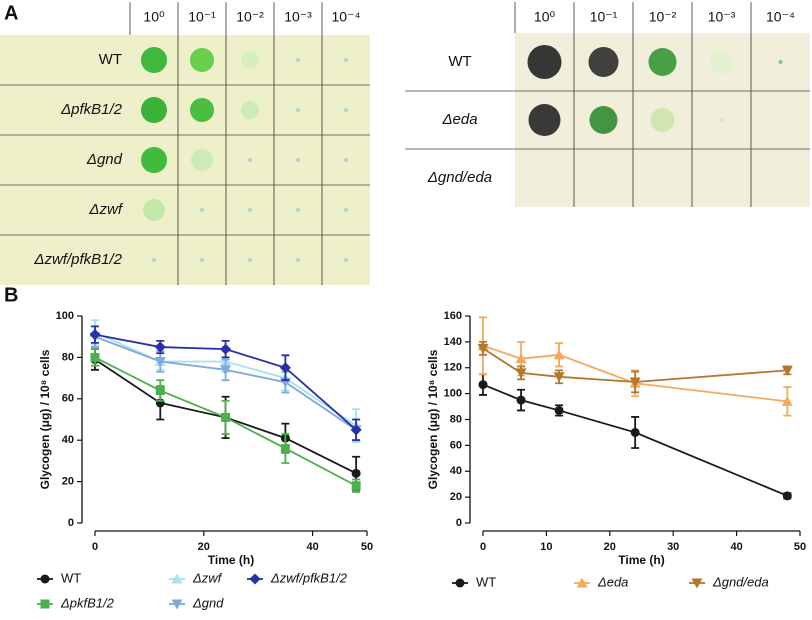 The width and height of the screenshot is (812, 620). I want to click on legend-label: Δzwf, so click(207, 577).